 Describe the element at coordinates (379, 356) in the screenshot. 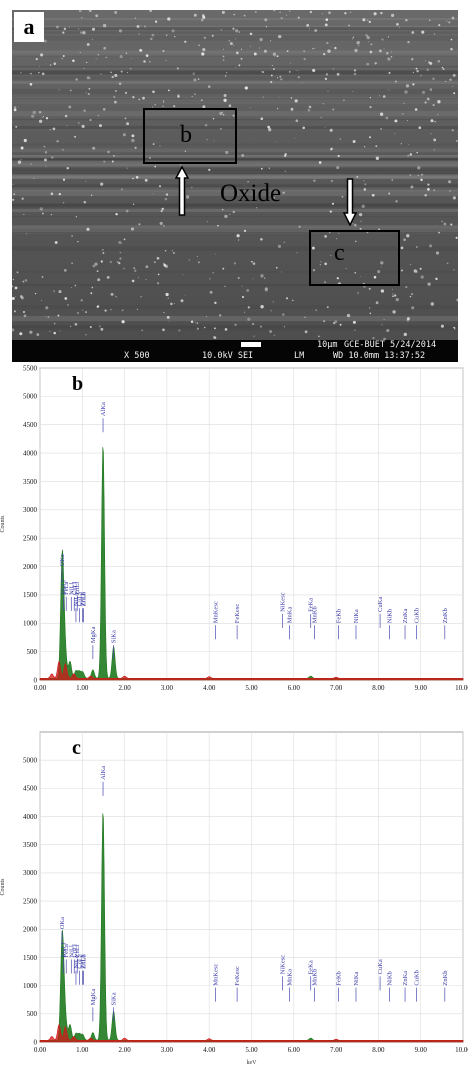

I see `working-distance-time: WD 10.0mm 13:37:52` at that location.